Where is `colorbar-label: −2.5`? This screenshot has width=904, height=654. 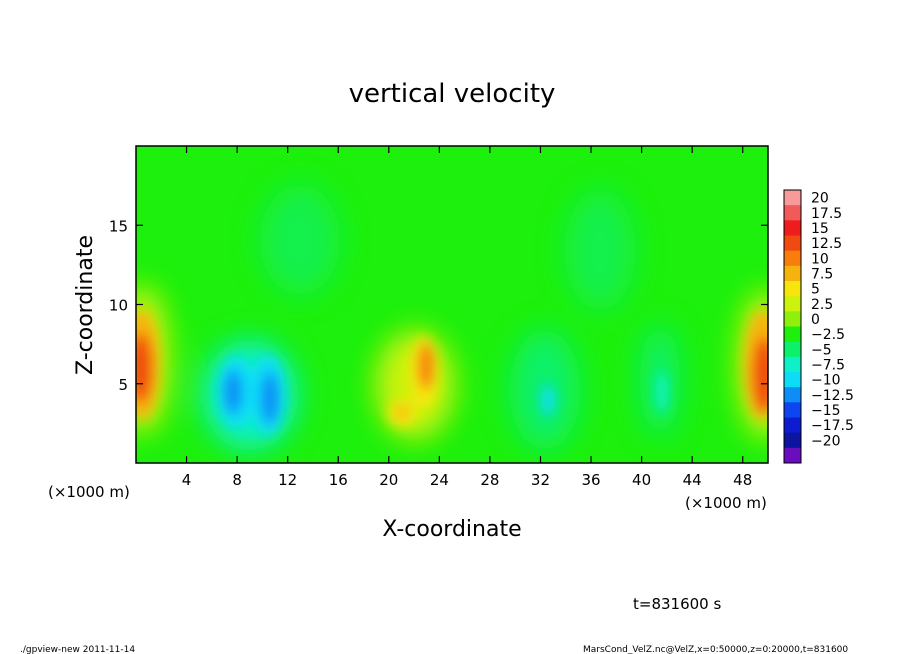 colorbar-label: −2.5 is located at coordinates (828, 335).